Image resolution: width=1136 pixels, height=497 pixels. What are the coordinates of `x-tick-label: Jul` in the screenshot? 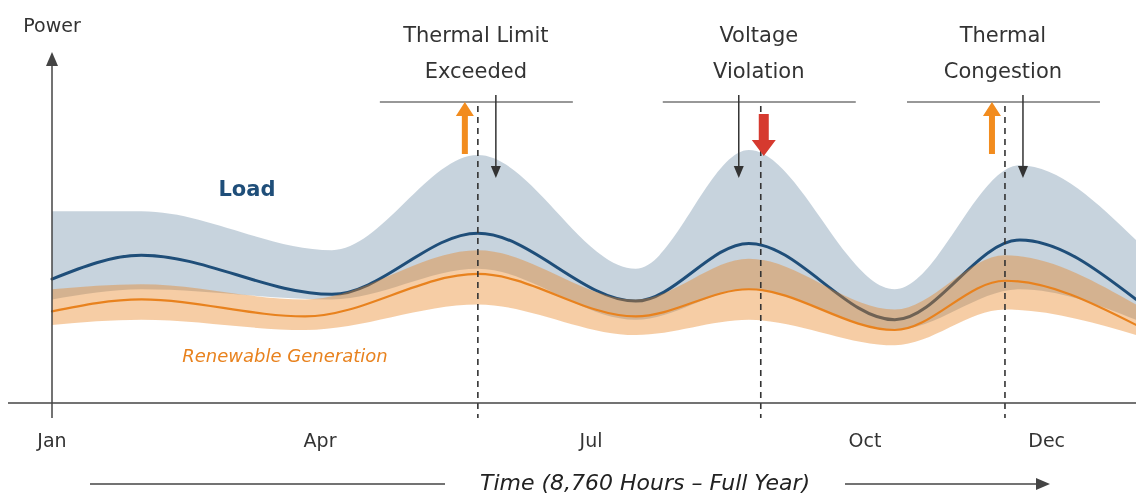 It's located at (590, 440).